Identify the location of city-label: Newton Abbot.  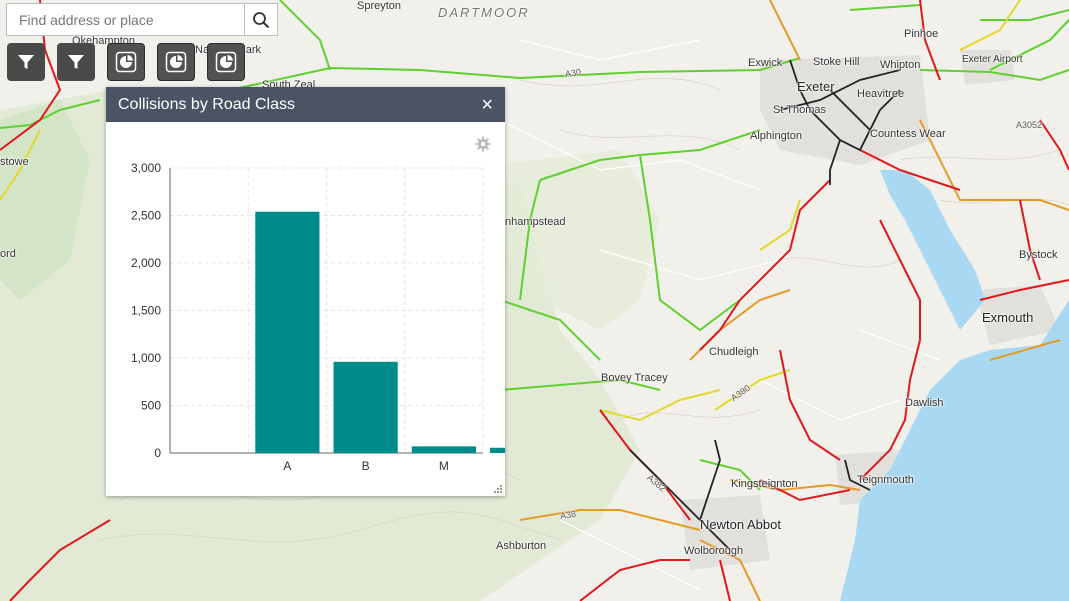
(740, 524).